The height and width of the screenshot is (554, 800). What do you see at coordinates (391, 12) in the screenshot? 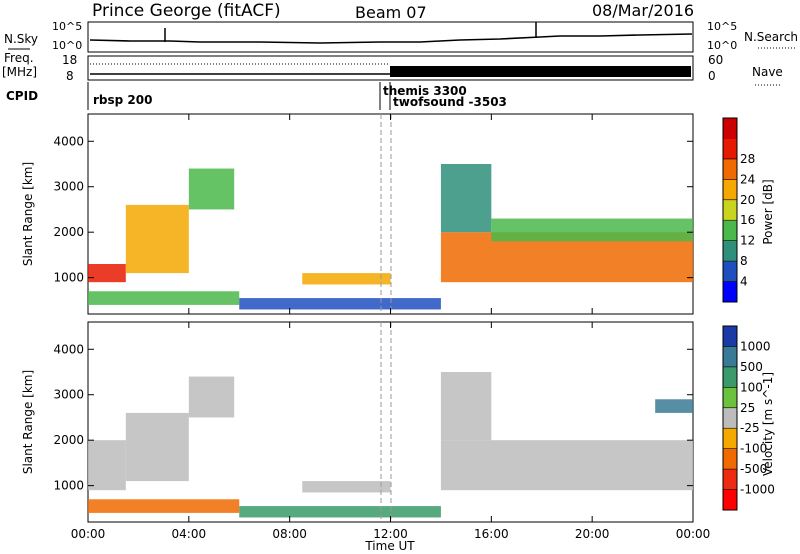
I see `beam-title: Beam 07` at bounding box center [391, 12].